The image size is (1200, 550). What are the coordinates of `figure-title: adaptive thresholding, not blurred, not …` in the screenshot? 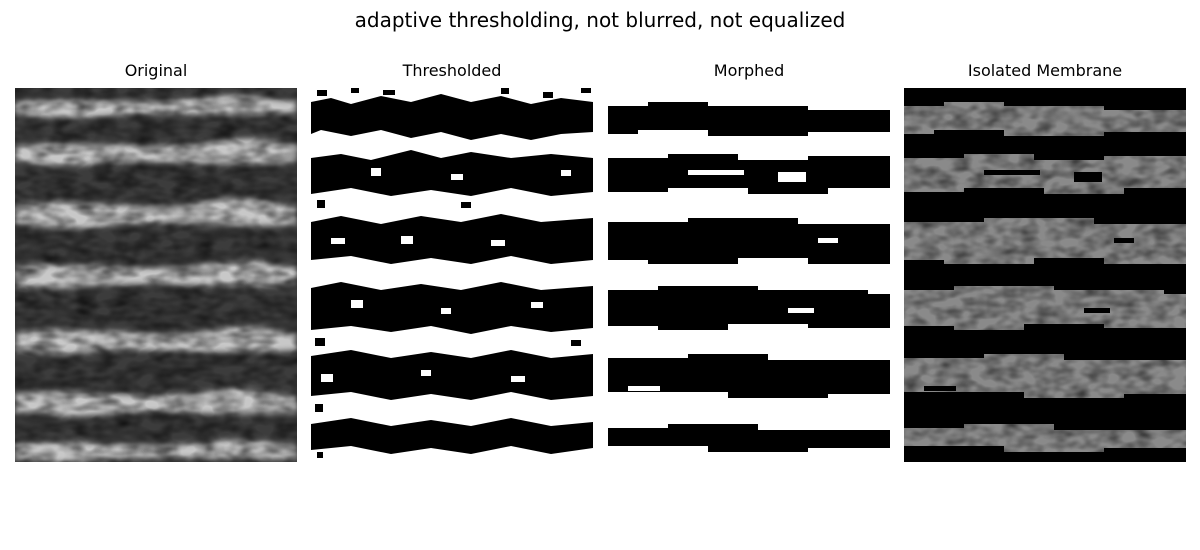 It's located at (600, 20).